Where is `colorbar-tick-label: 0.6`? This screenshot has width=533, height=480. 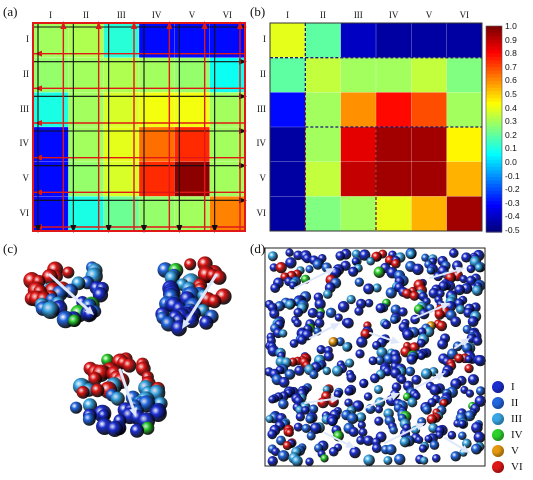
colorbar-tick-label: 0.6 is located at coordinates (511, 80).